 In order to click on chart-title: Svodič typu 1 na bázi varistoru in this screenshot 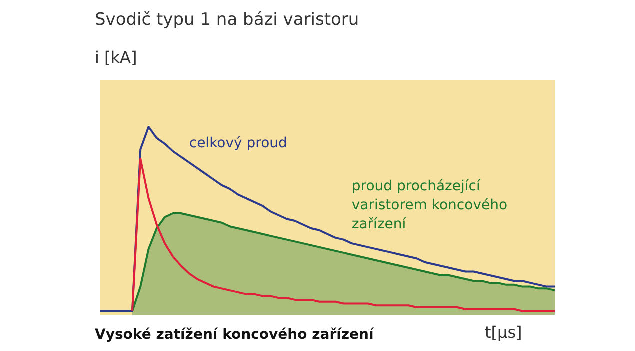, I will do `click(227, 20)`.